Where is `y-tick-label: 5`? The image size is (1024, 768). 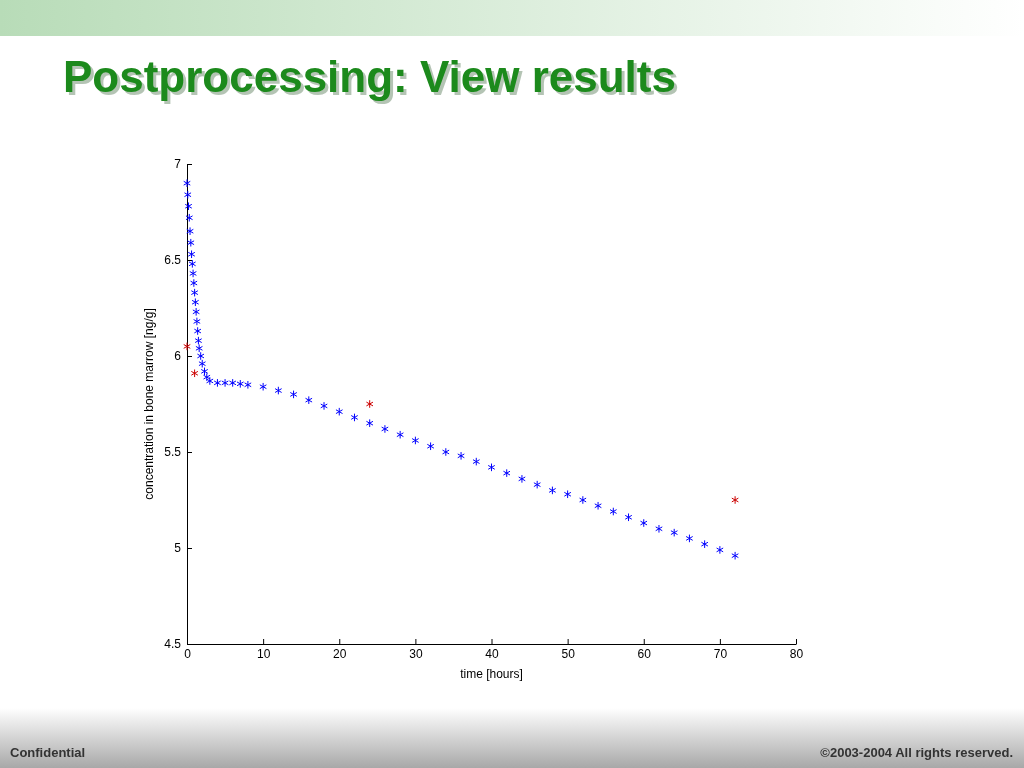 y-tick-label: 5 is located at coordinates (178, 548).